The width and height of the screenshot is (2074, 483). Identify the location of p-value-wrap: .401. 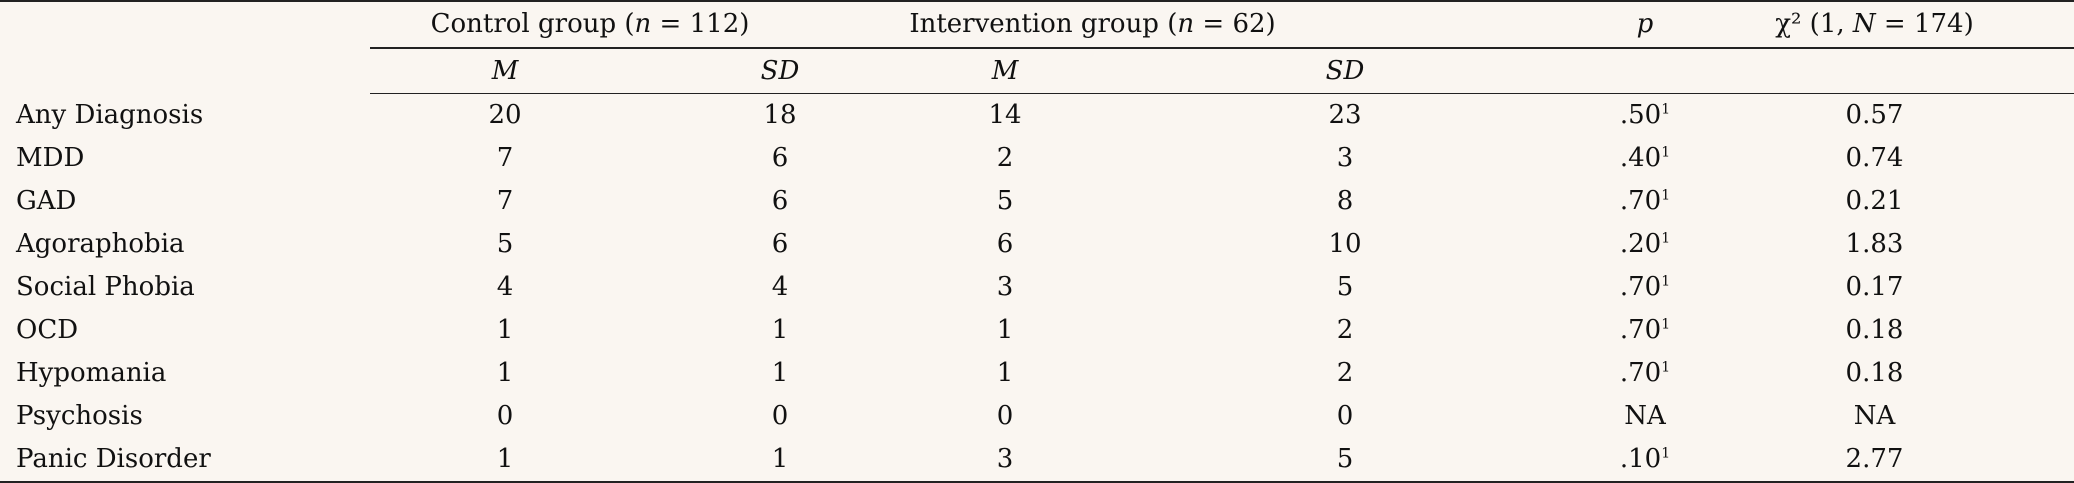
(1645, 158).